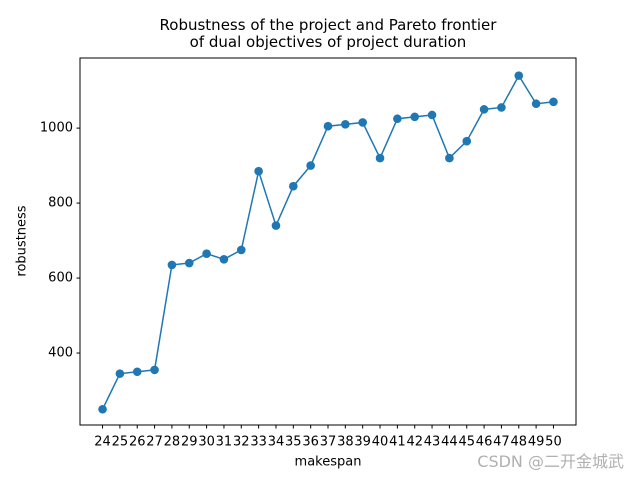  What do you see at coordinates (484, 442) in the screenshot?
I see `x-tick-label: 46` at bounding box center [484, 442].